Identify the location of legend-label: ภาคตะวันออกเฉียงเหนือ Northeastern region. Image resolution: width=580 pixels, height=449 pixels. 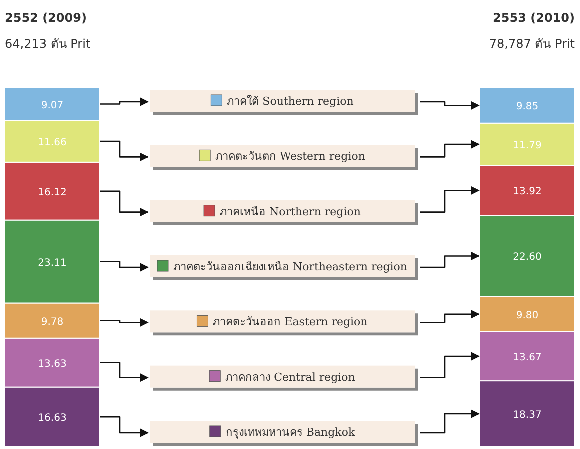
(290, 267).